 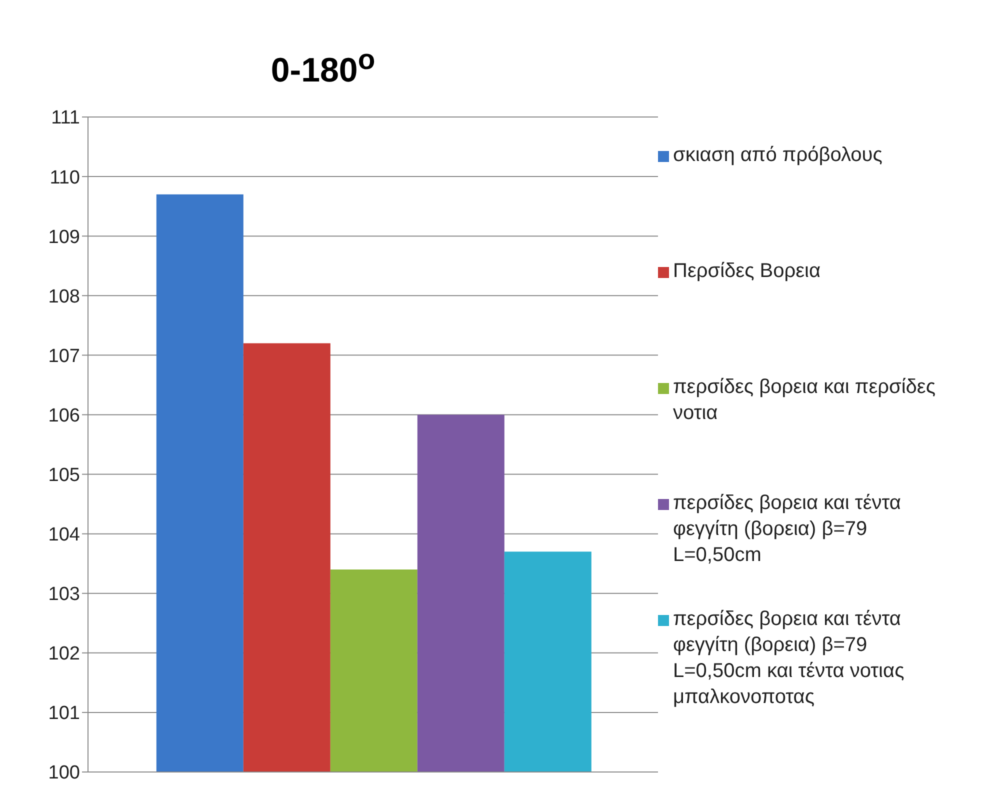 I want to click on y-tick-label: 103, so click(x=64, y=595).